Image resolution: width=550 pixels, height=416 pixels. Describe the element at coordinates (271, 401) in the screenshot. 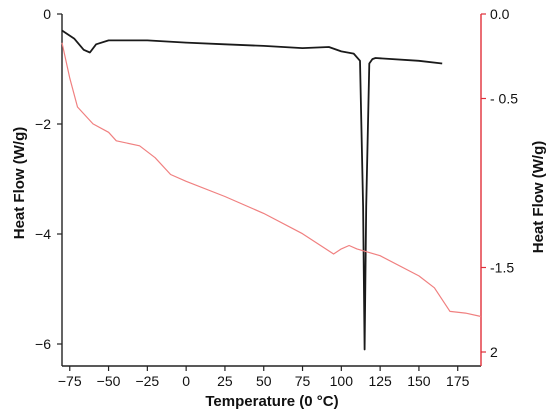

I see `x-axis-title: Temperature (0 °C)` at that location.